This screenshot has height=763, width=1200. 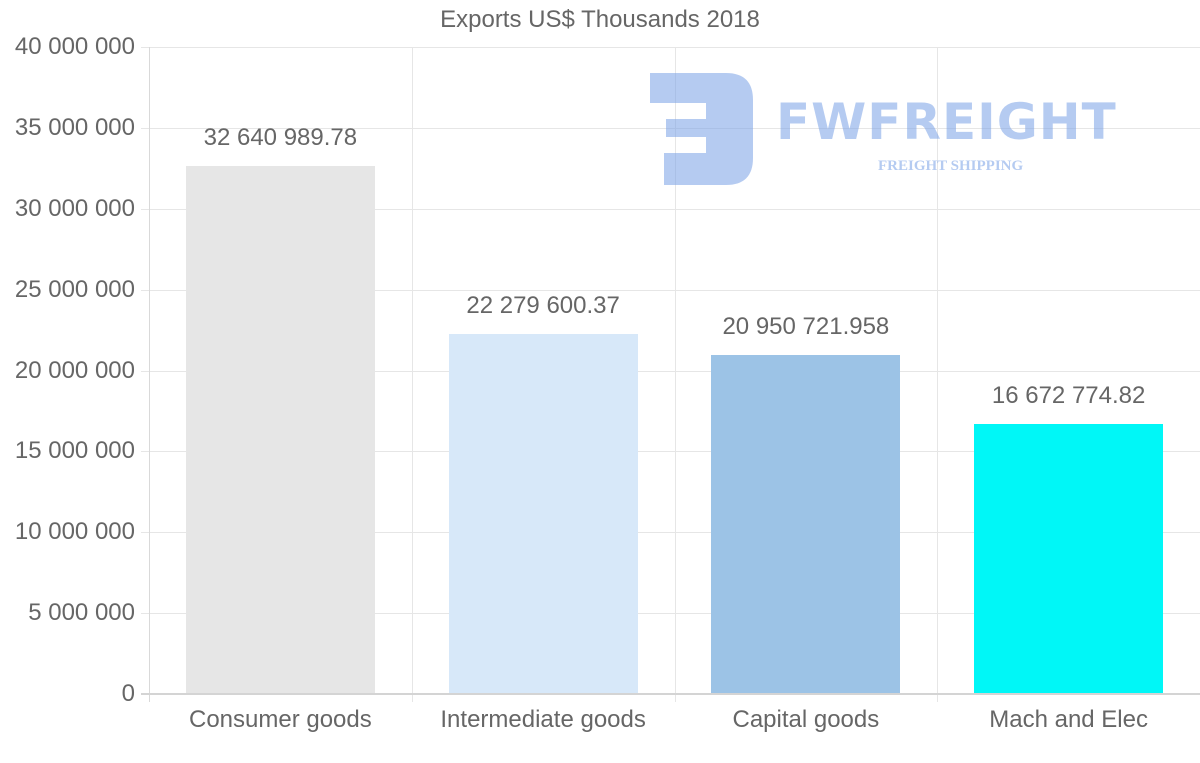 I want to click on bar-value-label: 20 950 721.958, so click(x=806, y=327).